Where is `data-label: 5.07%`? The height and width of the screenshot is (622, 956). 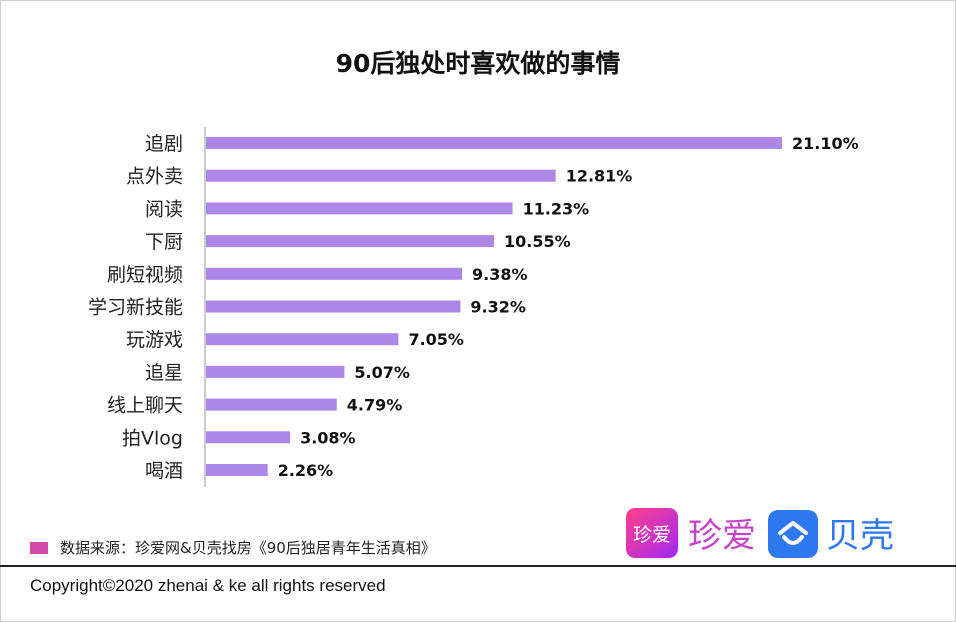 data-label: 5.07% is located at coordinates (382, 372).